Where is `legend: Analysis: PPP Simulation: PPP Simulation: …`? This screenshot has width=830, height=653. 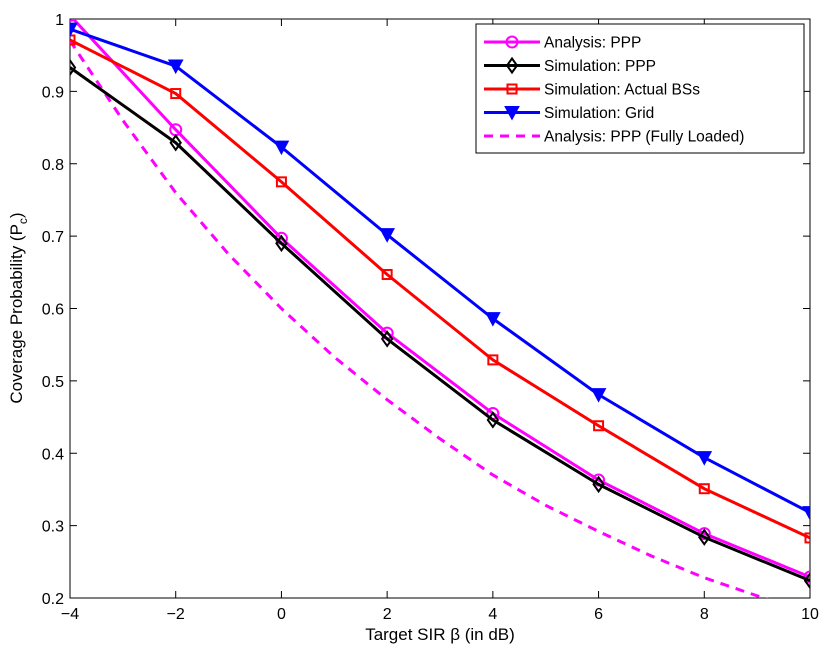
legend: Analysis: PPP Simulation: PPP Simulation: … is located at coordinates (640, 88).